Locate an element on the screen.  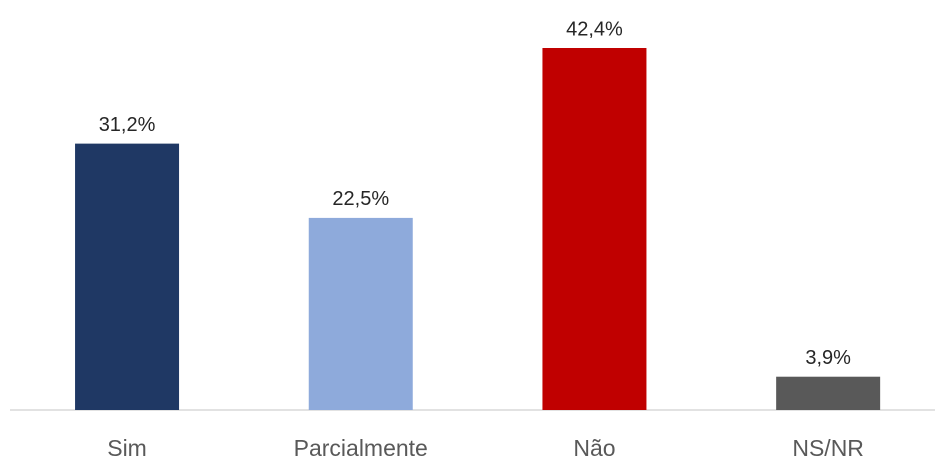
x-tick-label: Parcialmente is located at coordinates (361, 448).